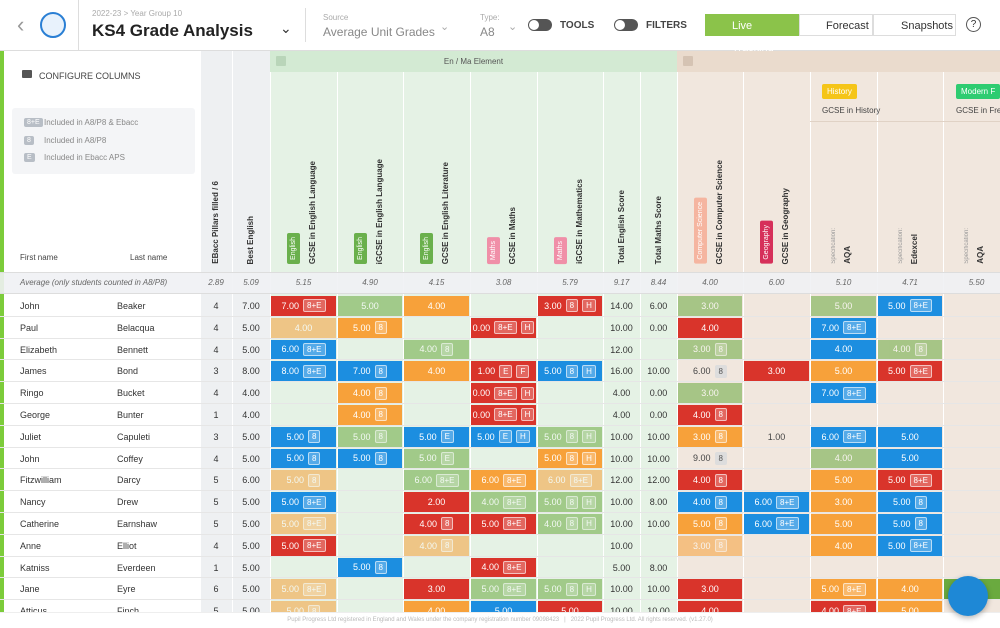 The width and height of the screenshot is (1000, 628). What do you see at coordinates (570, 606) in the screenshot?
I see `grade-cell: 5.00` at bounding box center [570, 606].